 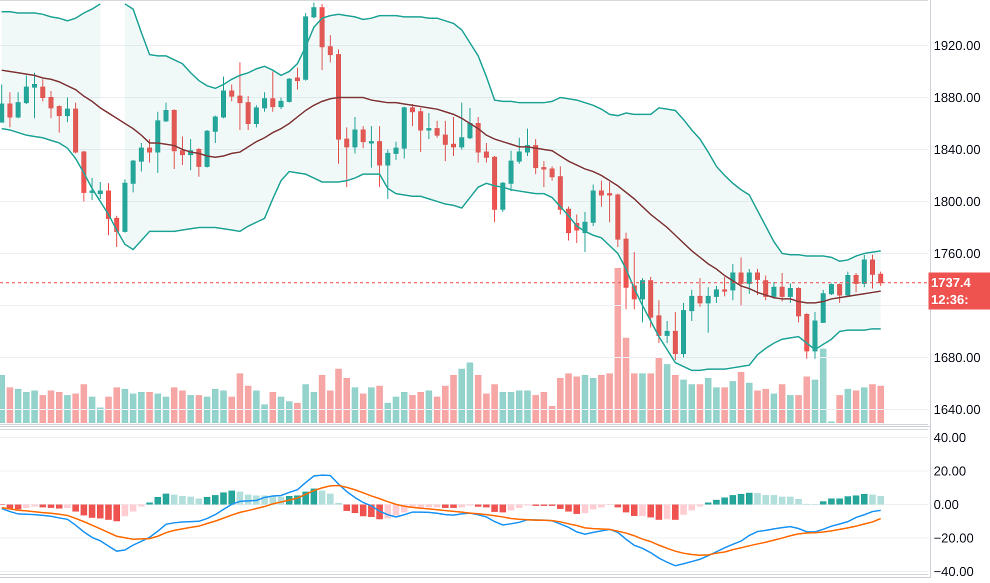 What do you see at coordinates (950, 437) in the screenshot?
I see `y-tick-label: 40.00` at bounding box center [950, 437].